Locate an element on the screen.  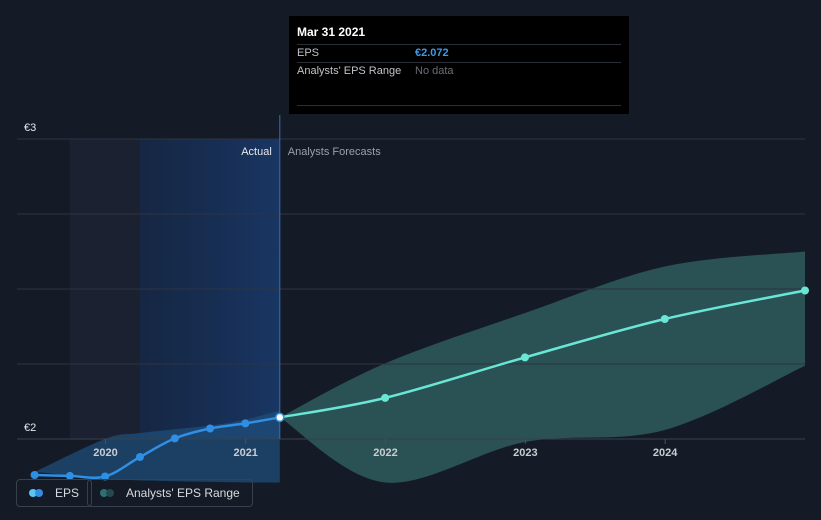
tooltip-range-value: No data is located at coordinates (434, 71).